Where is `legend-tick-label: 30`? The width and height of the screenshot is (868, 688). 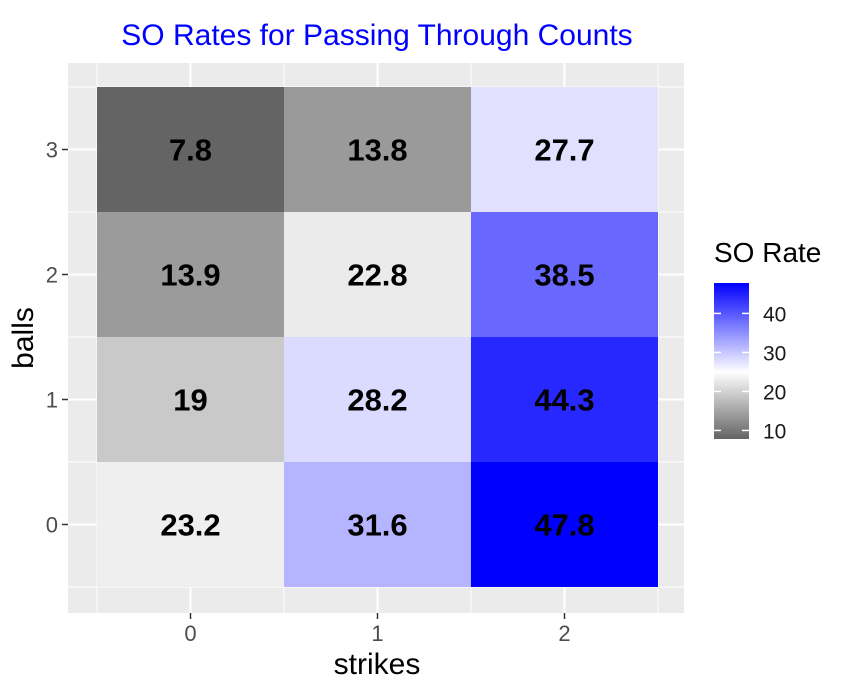
legend-tick-label: 30 is located at coordinates (774, 353).